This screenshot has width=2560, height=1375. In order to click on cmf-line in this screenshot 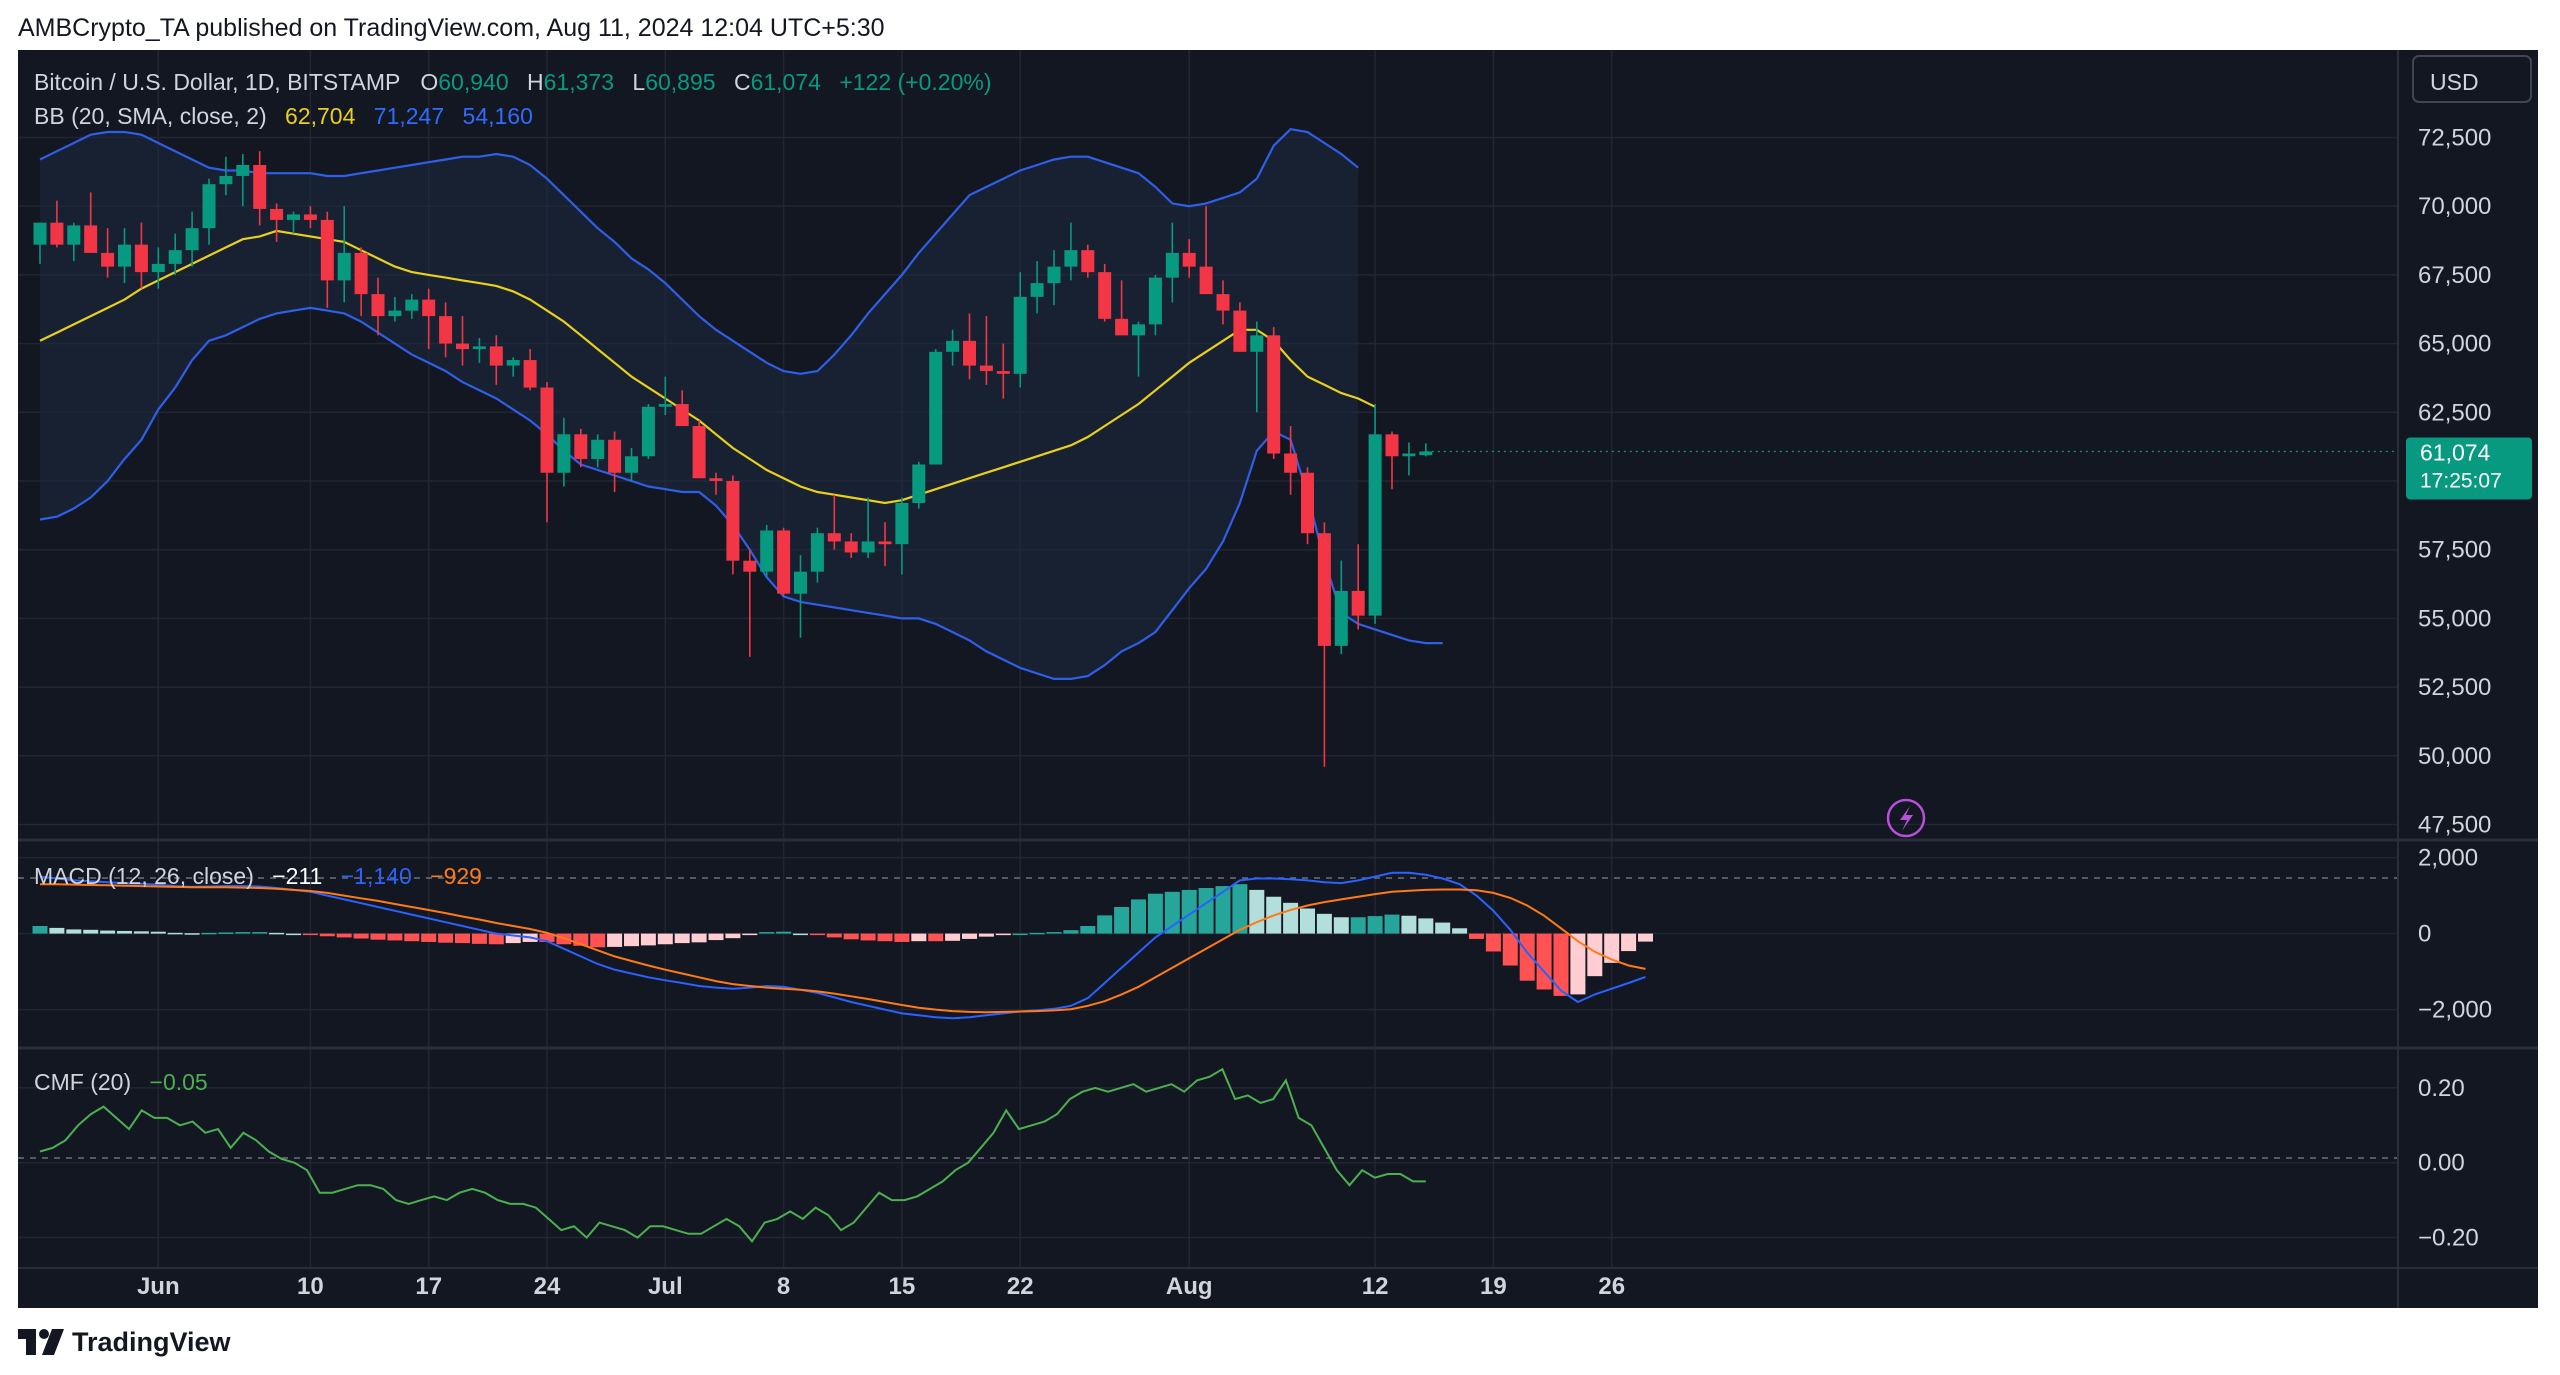, I will do `click(732, 1155)`.